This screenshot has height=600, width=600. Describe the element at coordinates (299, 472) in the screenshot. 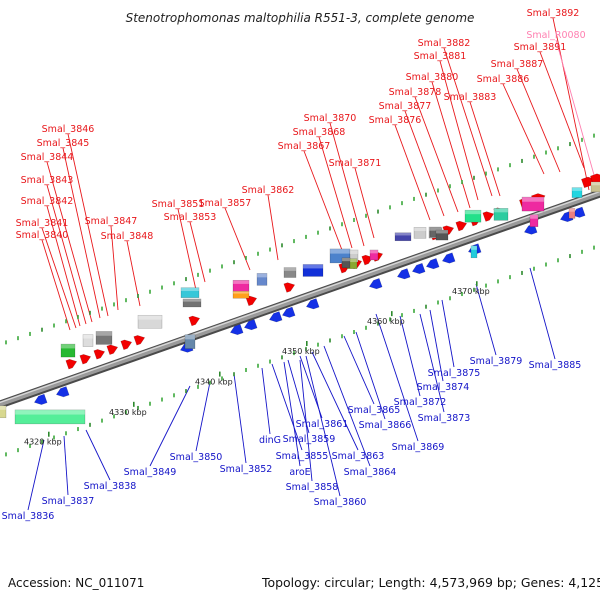

I see `reverse-gene-label: aroE` at that location.